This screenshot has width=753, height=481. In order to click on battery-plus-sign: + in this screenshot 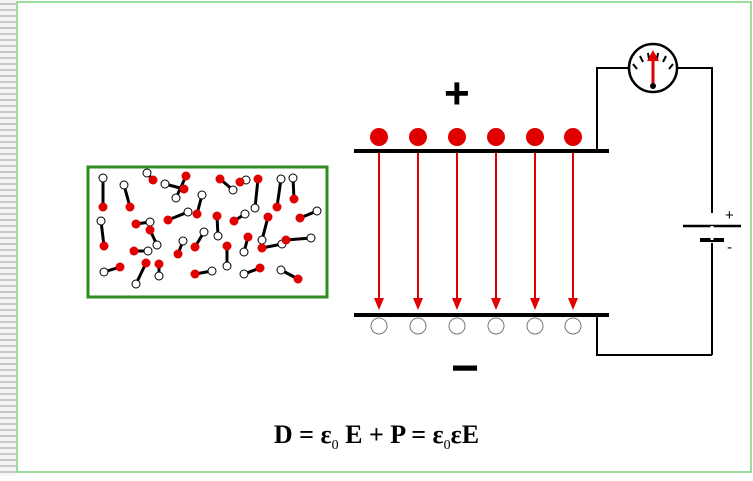, I will do `click(729, 215)`.